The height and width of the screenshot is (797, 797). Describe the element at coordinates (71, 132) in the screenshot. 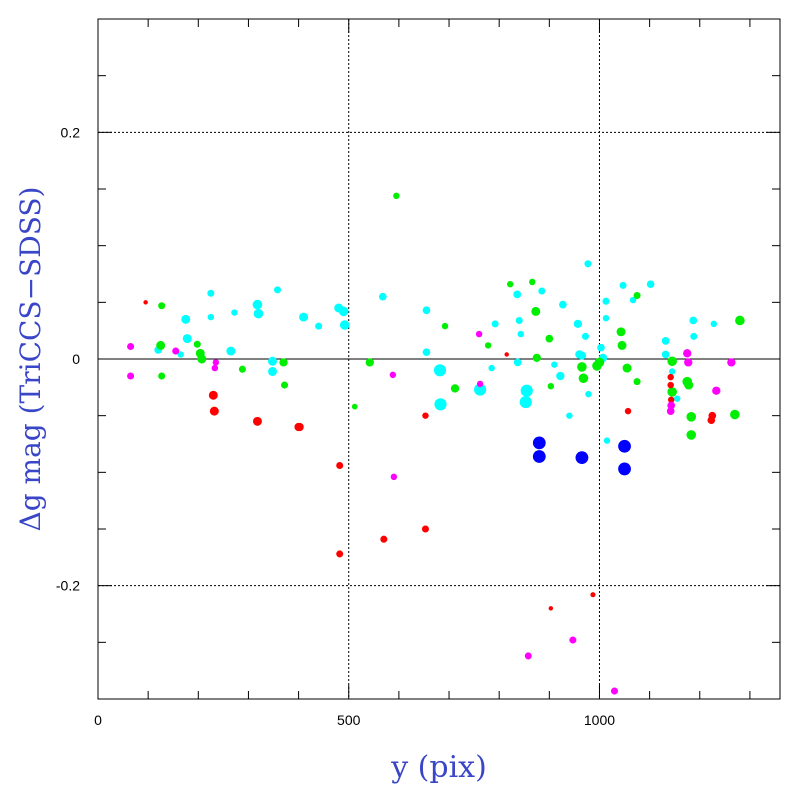

I see `y-tick-label: 0.2` at that location.